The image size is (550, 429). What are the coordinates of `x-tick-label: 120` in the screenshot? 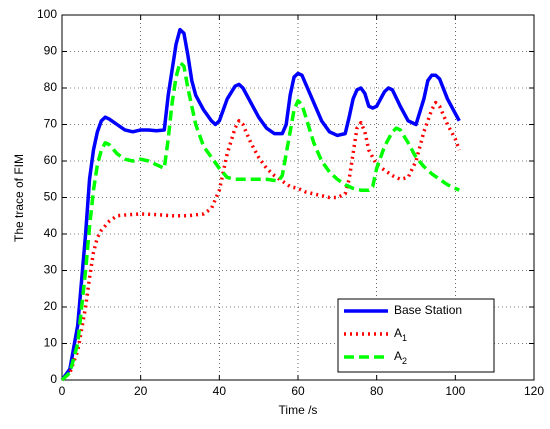 It's located at (534, 391).